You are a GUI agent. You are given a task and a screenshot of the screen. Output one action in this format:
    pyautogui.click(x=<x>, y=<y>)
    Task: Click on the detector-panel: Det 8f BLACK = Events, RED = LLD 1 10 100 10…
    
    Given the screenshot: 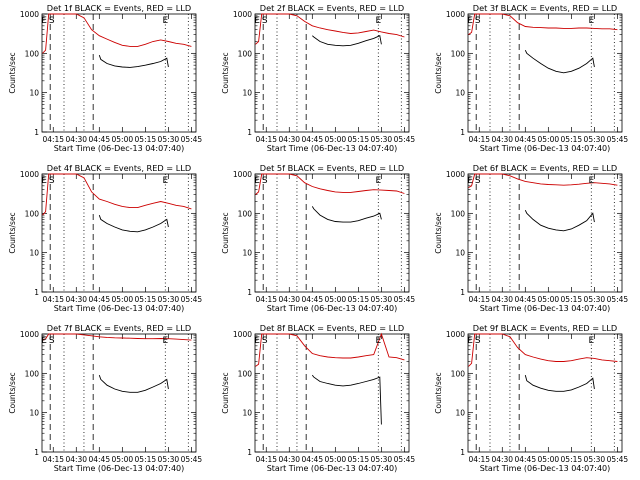 What is the action you would take?
    pyautogui.click(x=318, y=398)
    